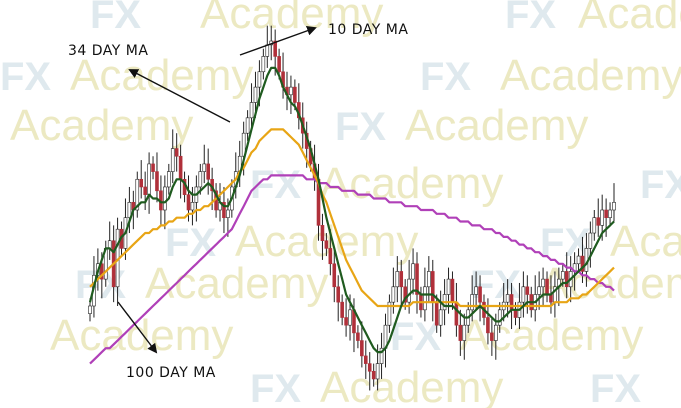  What do you see at coordinates (368, 30) in the screenshot?
I see `ma10-label: 10 DAY MA` at bounding box center [368, 30].